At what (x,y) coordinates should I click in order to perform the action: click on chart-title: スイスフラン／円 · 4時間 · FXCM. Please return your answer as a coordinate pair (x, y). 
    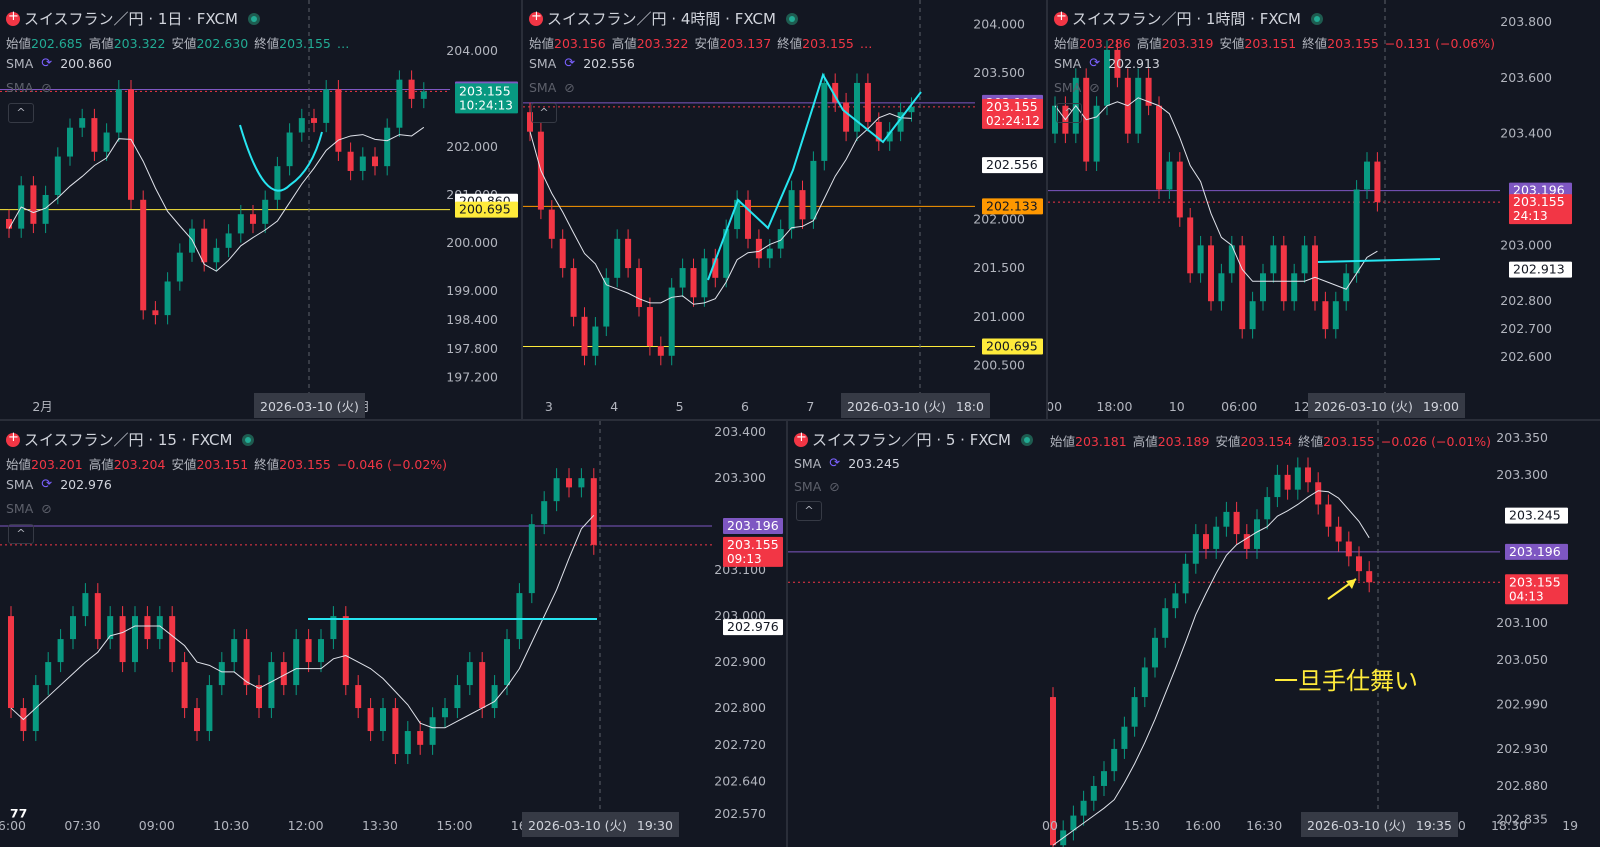
    Looking at the image, I should click on (661, 19).